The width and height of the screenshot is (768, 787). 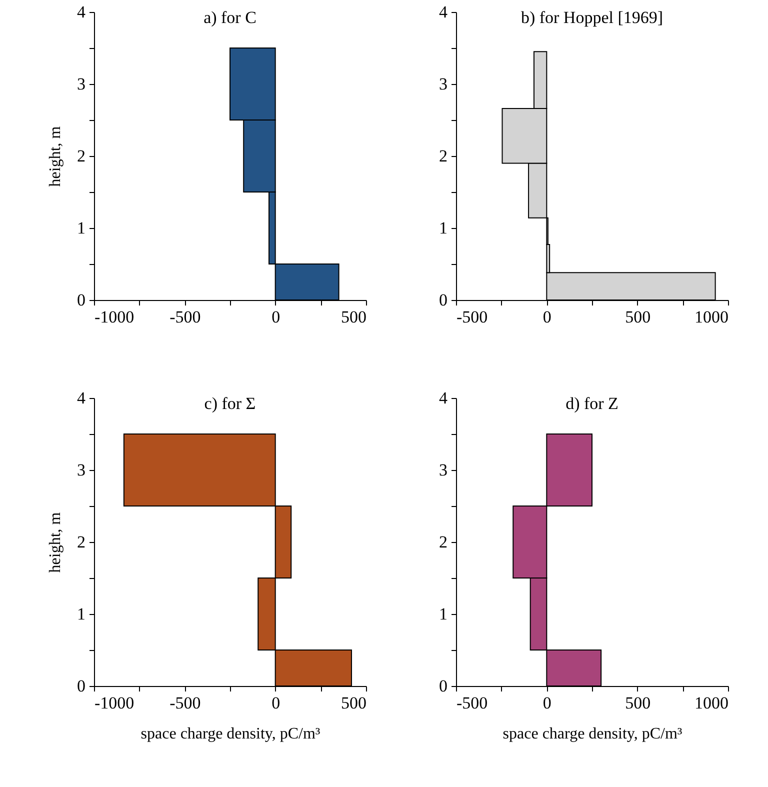 What do you see at coordinates (230, 17) in the screenshot?
I see `chart-title: a) for C` at bounding box center [230, 17].